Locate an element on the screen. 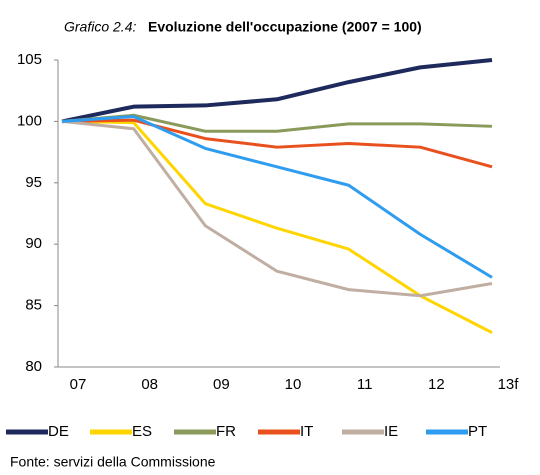  x-tick-label: 07 is located at coordinates (78, 384).